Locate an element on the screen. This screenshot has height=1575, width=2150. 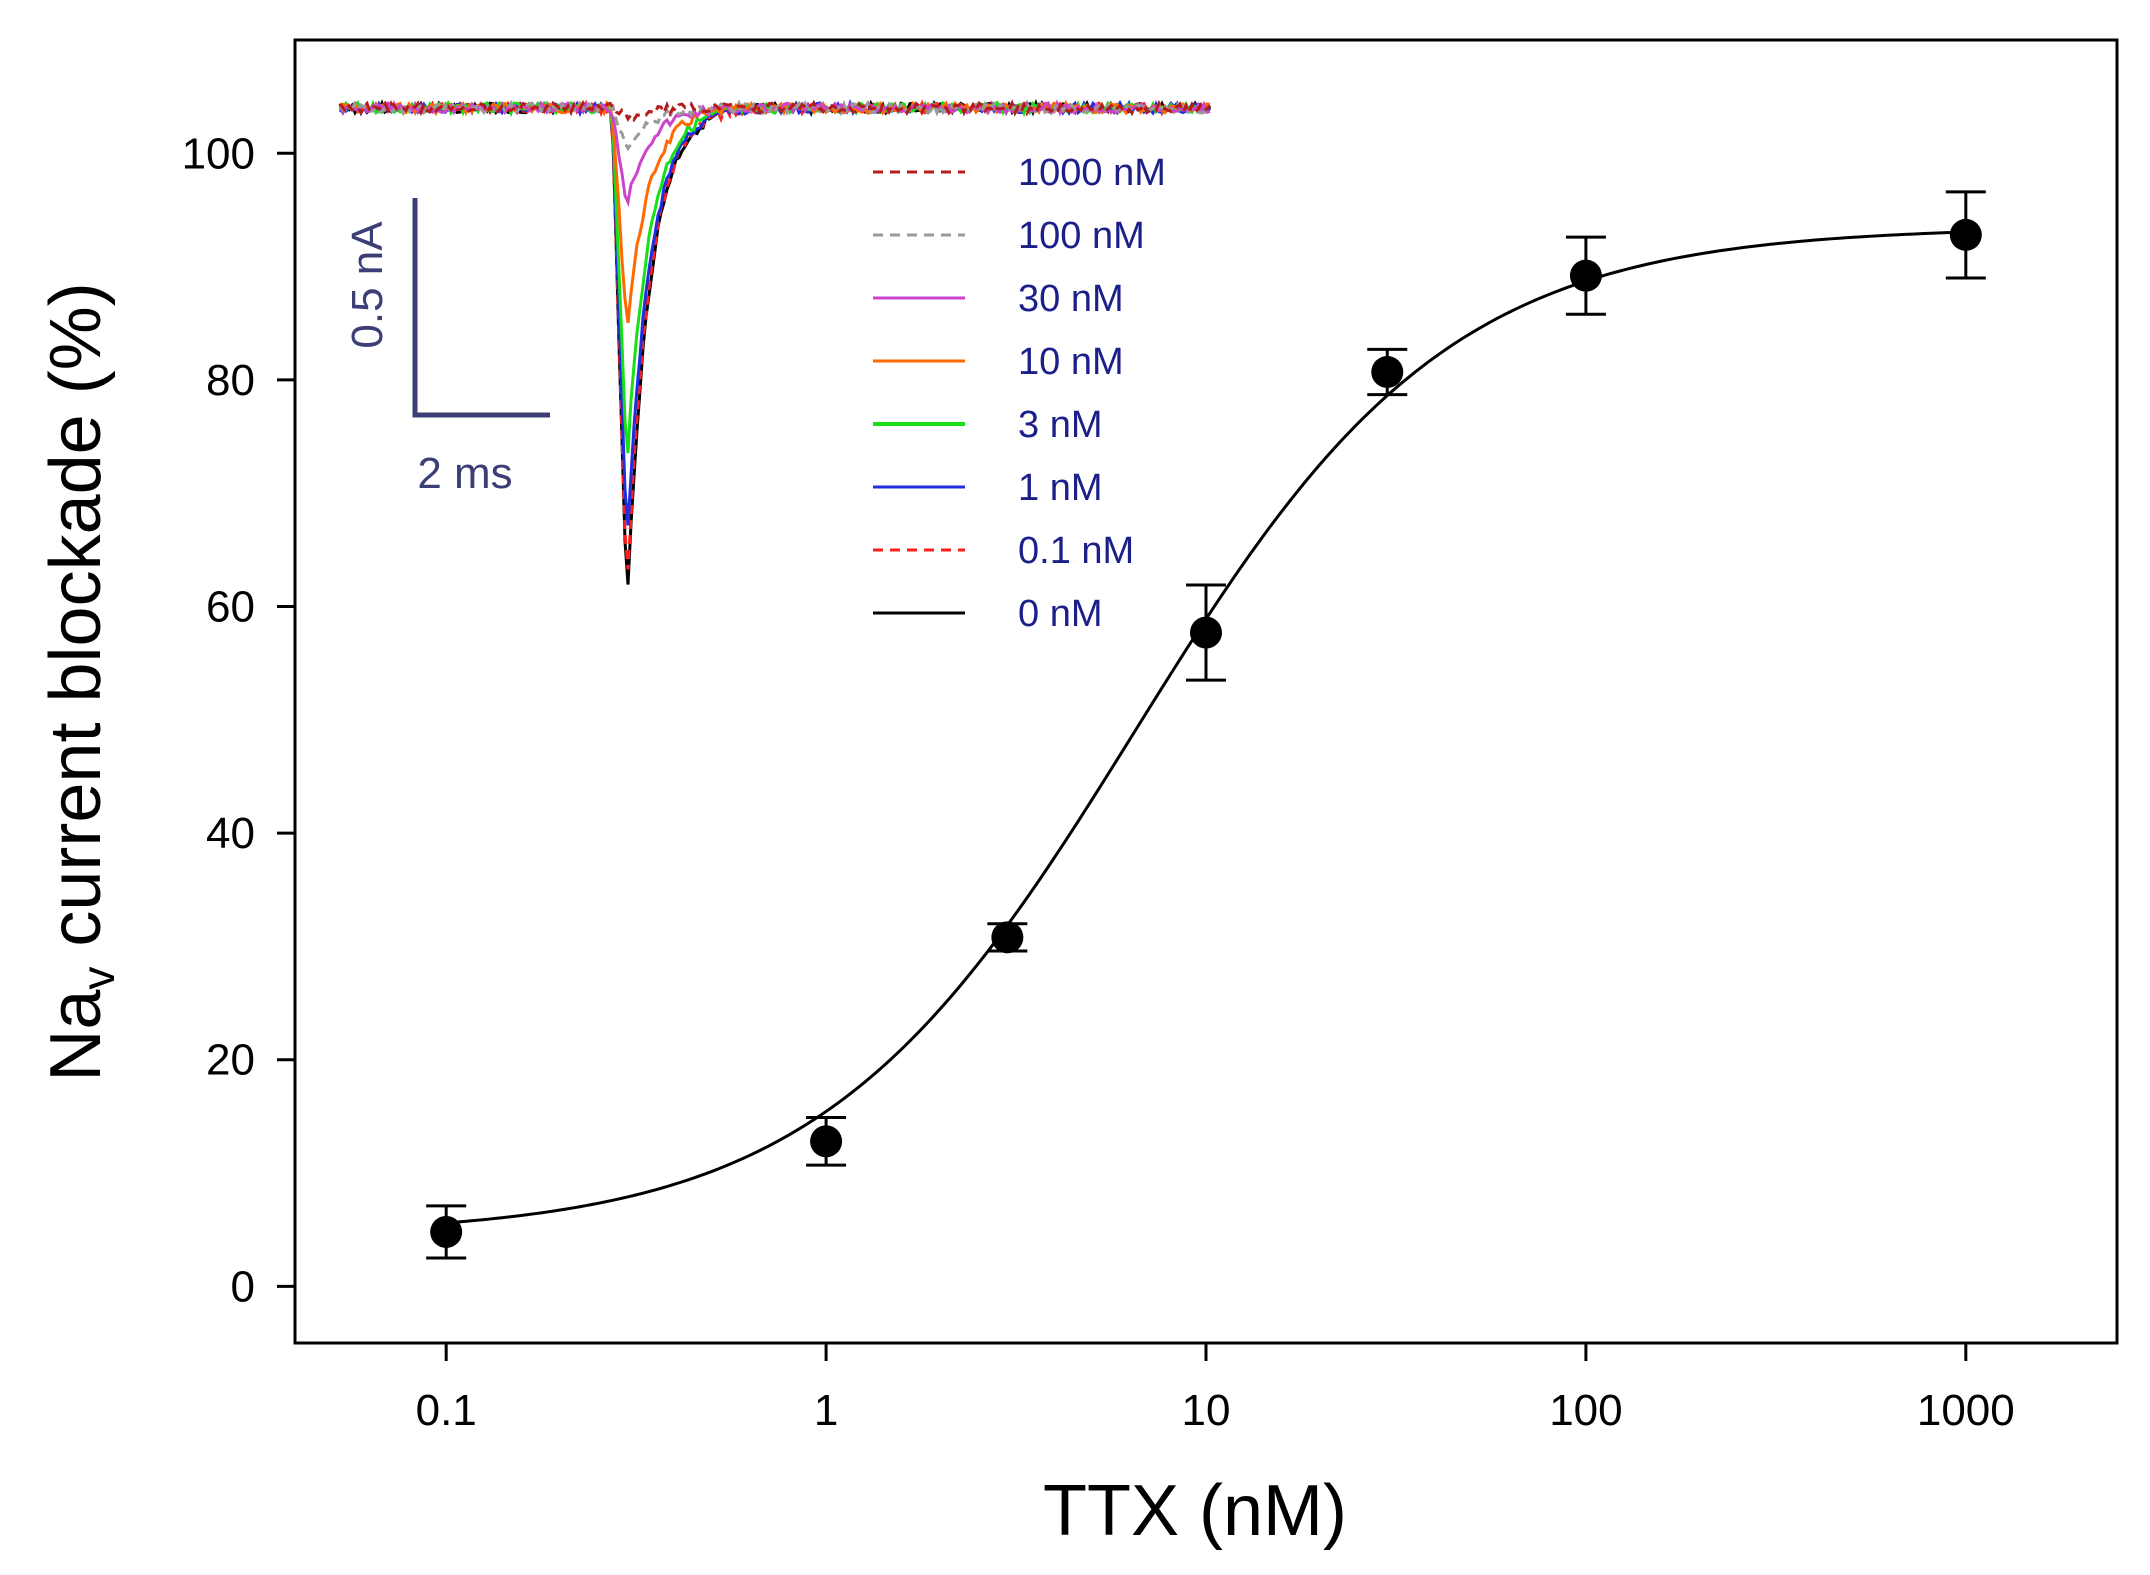
legend-label: 1000 nM is located at coordinates (1092, 173).